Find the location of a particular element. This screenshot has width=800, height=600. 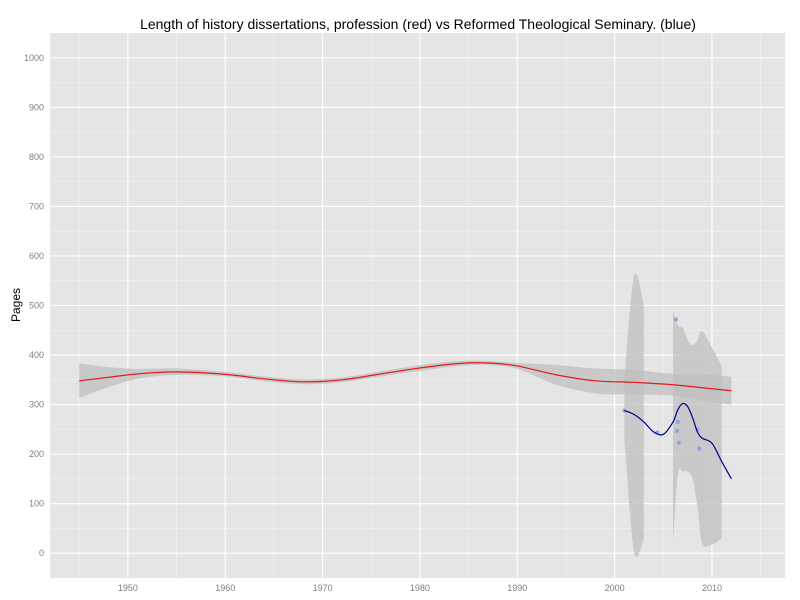

x-tick-label: 1990 is located at coordinates (517, 588).